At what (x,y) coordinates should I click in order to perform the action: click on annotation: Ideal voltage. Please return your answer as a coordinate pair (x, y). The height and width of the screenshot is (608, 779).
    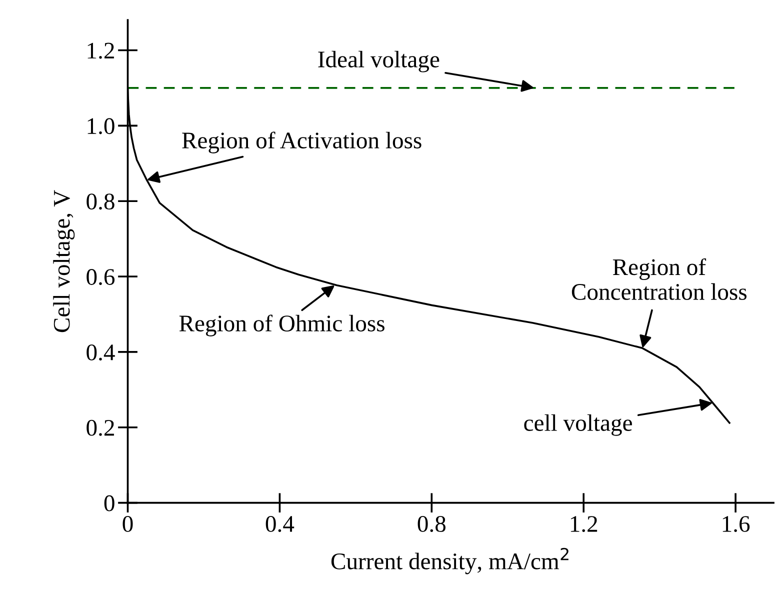
    Looking at the image, I should click on (379, 61).